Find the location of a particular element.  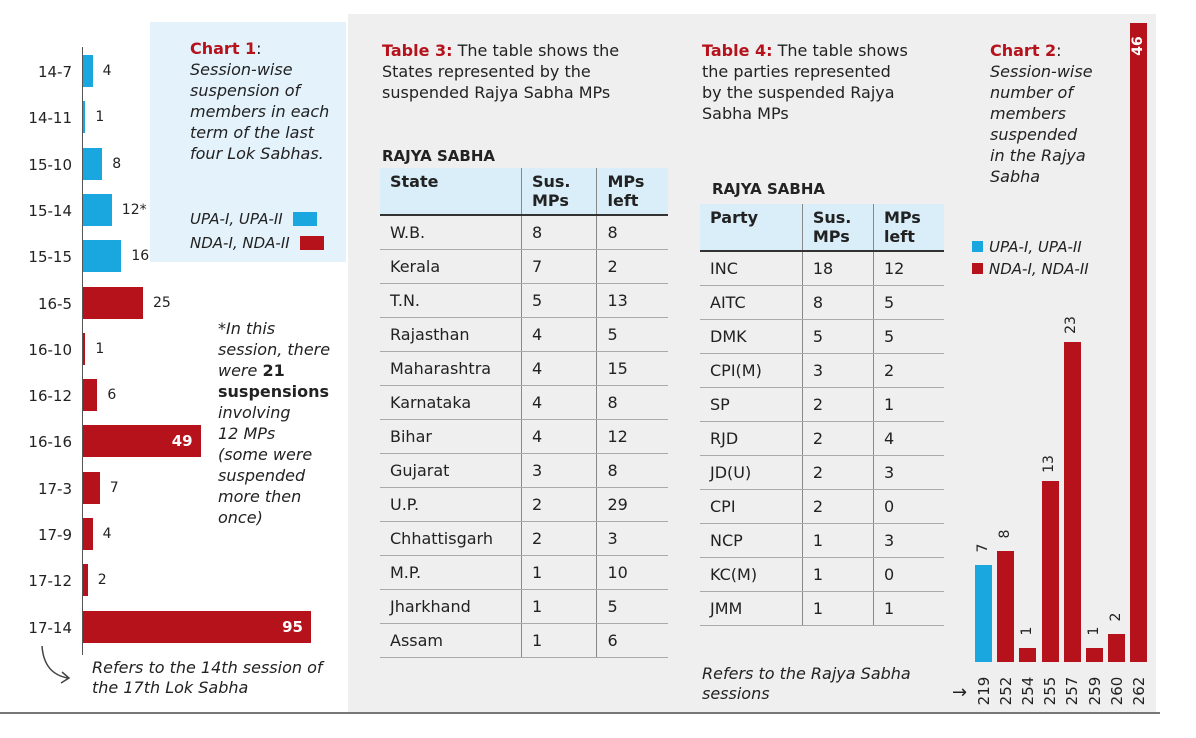

chart2-category-label: 262 is located at coordinates (1138, 691).